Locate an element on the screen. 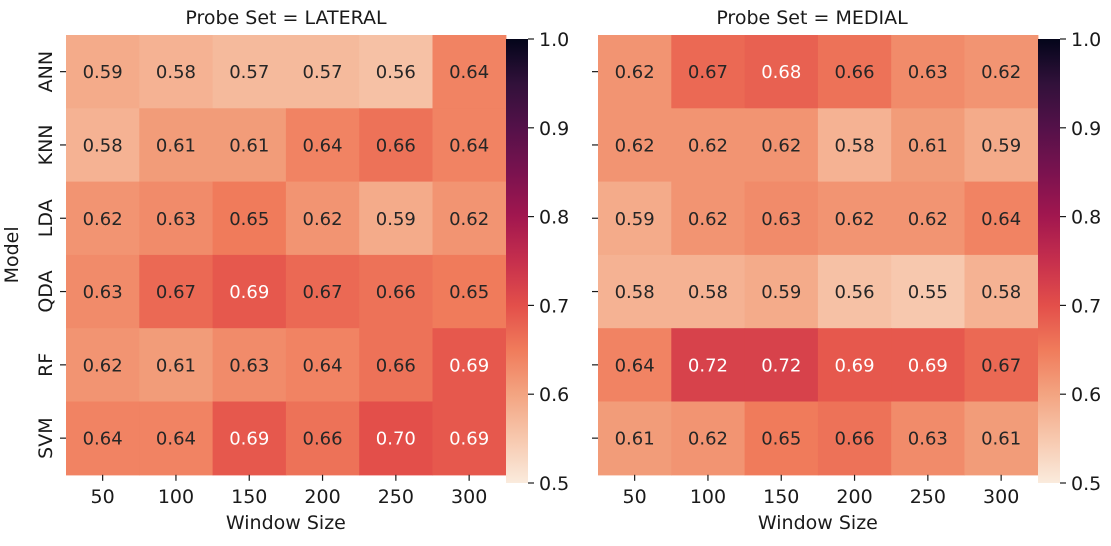  colorbar-tick-label: 0.7 is located at coordinates (1086, 306).